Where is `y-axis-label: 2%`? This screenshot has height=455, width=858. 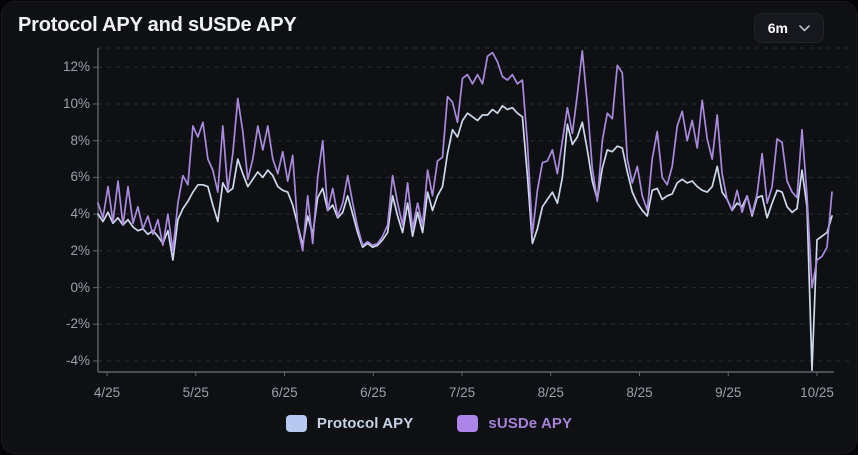
y-axis-label: 2% is located at coordinates (80, 250).